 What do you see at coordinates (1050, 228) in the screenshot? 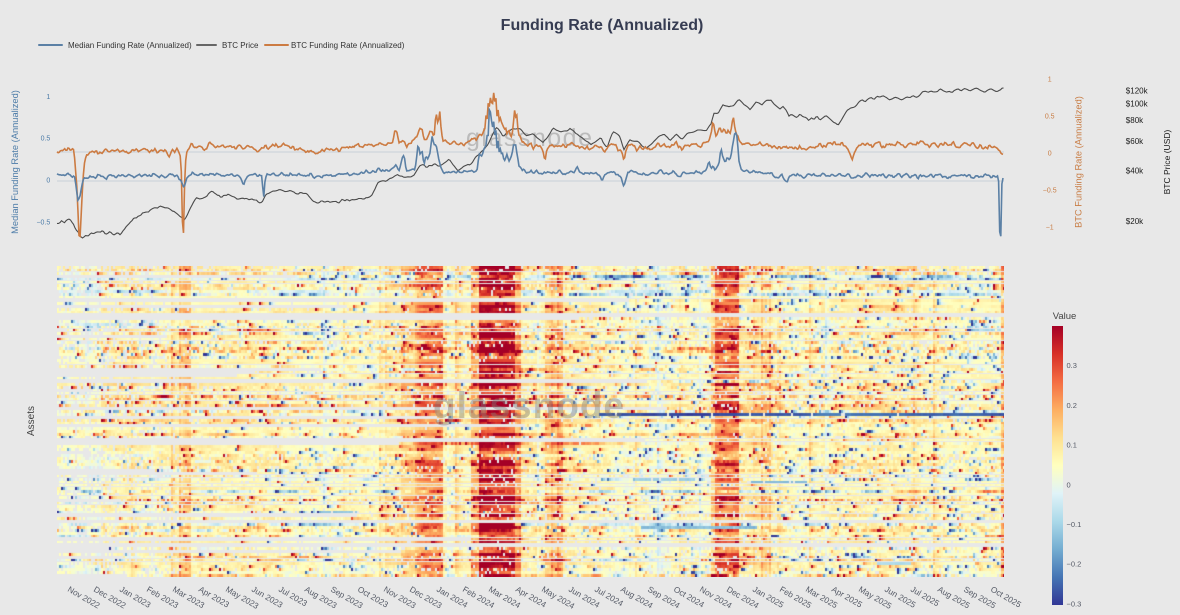
I see `svg-text: −1` at bounding box center [1050, 228].